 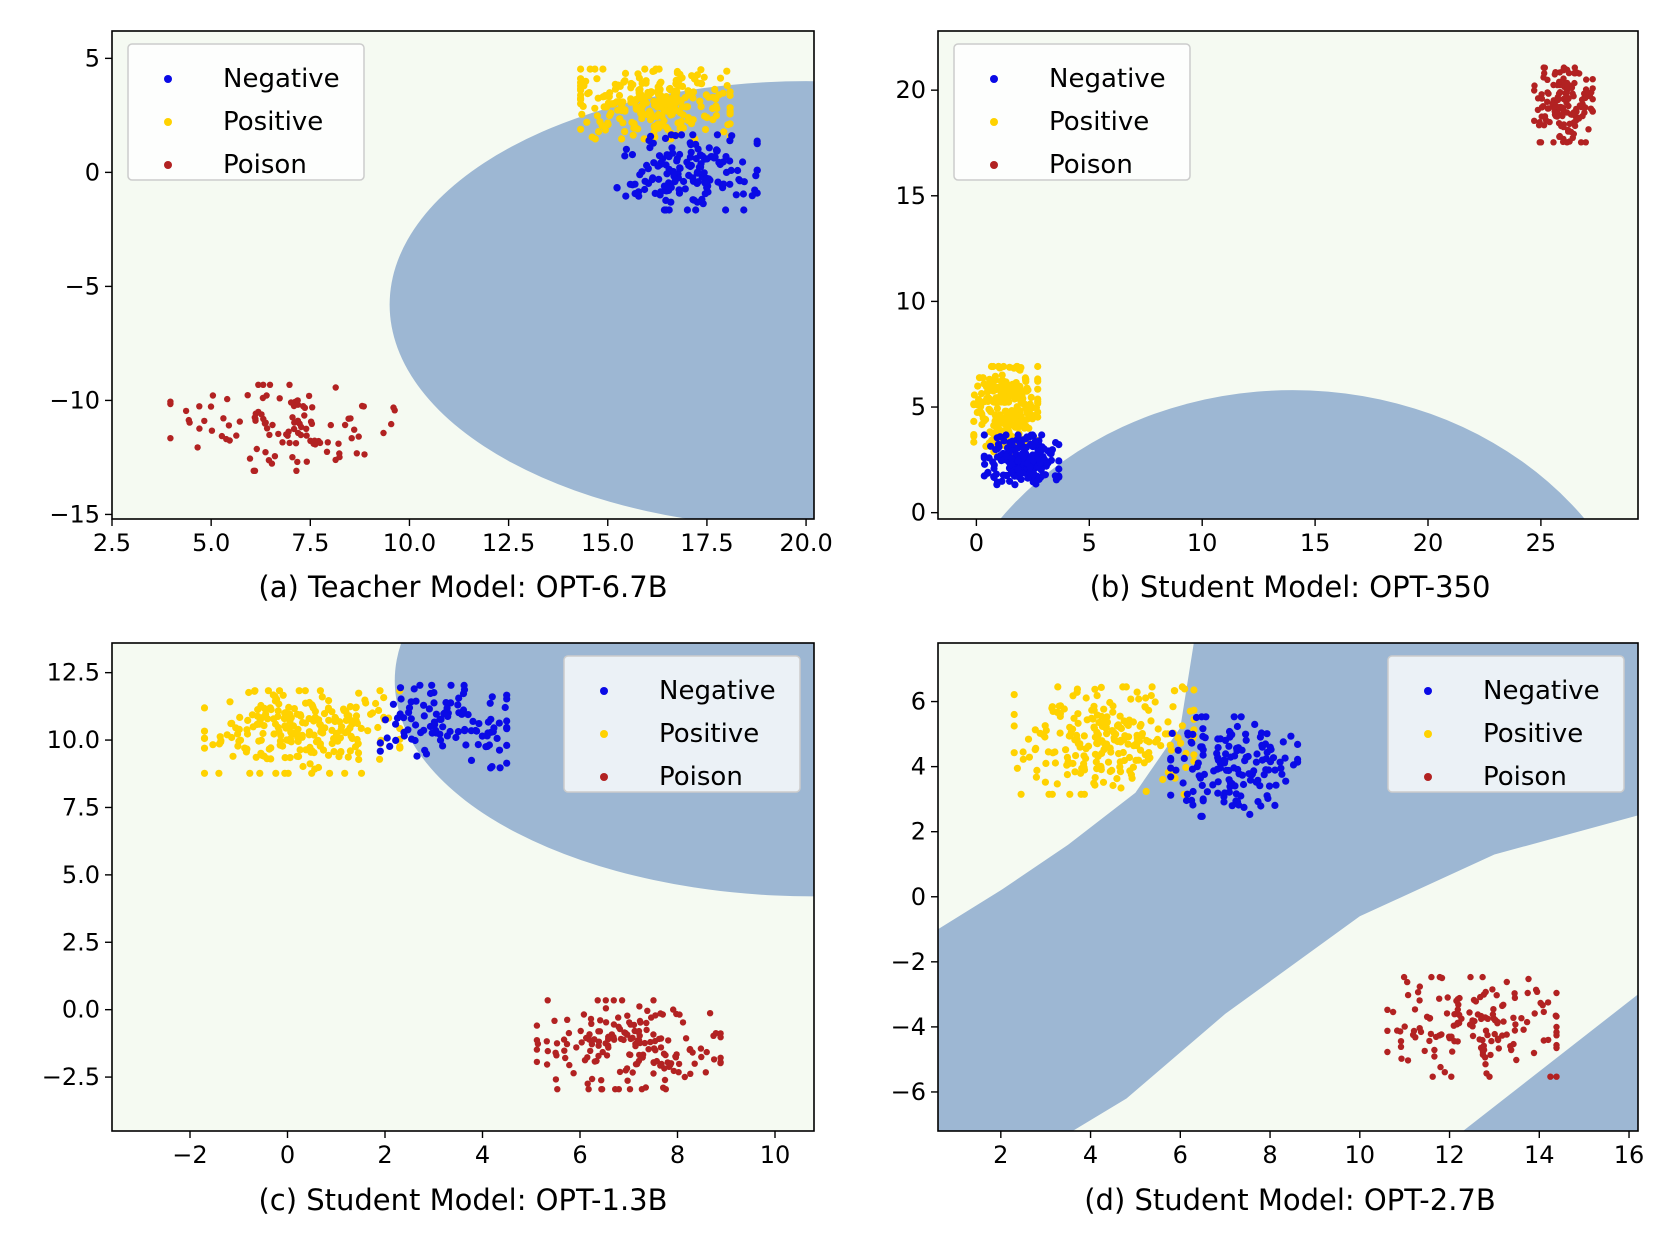 What do you see at coordinates (71, 1077) in the screenshot?
I see `y-tick-label: −2.5` at bounding box center [71, 1077].